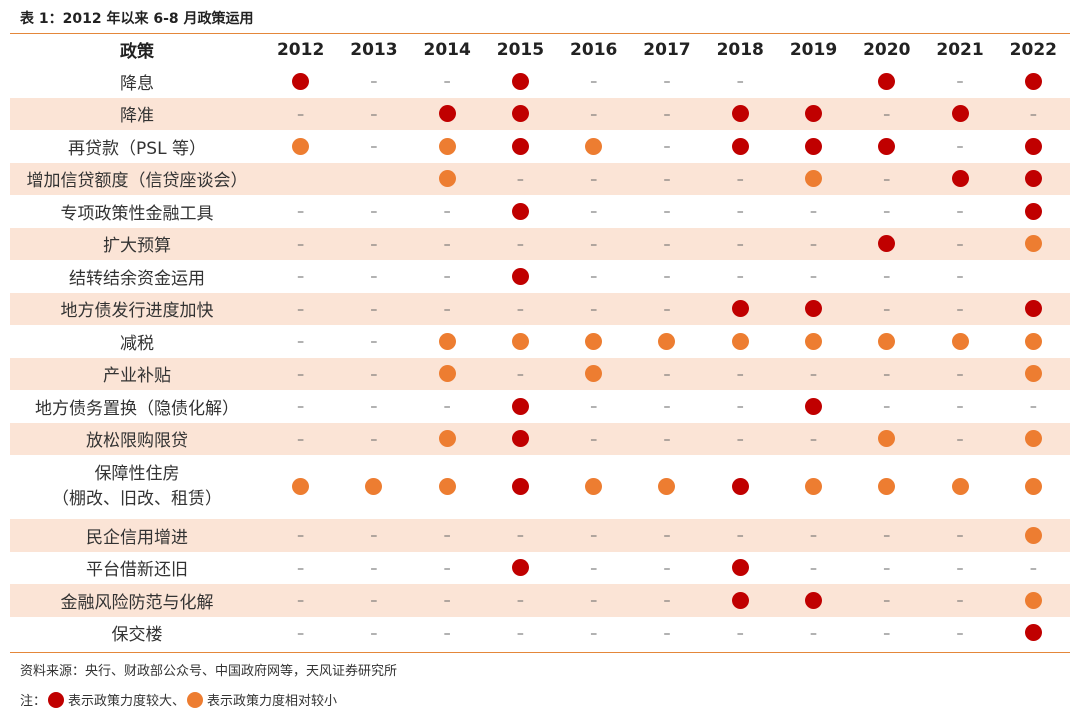  What do you see at coordinates (137, 278) in the screenshot?
I see `policy-label: 结转结余资金运用` at bounding box center [137, 278].